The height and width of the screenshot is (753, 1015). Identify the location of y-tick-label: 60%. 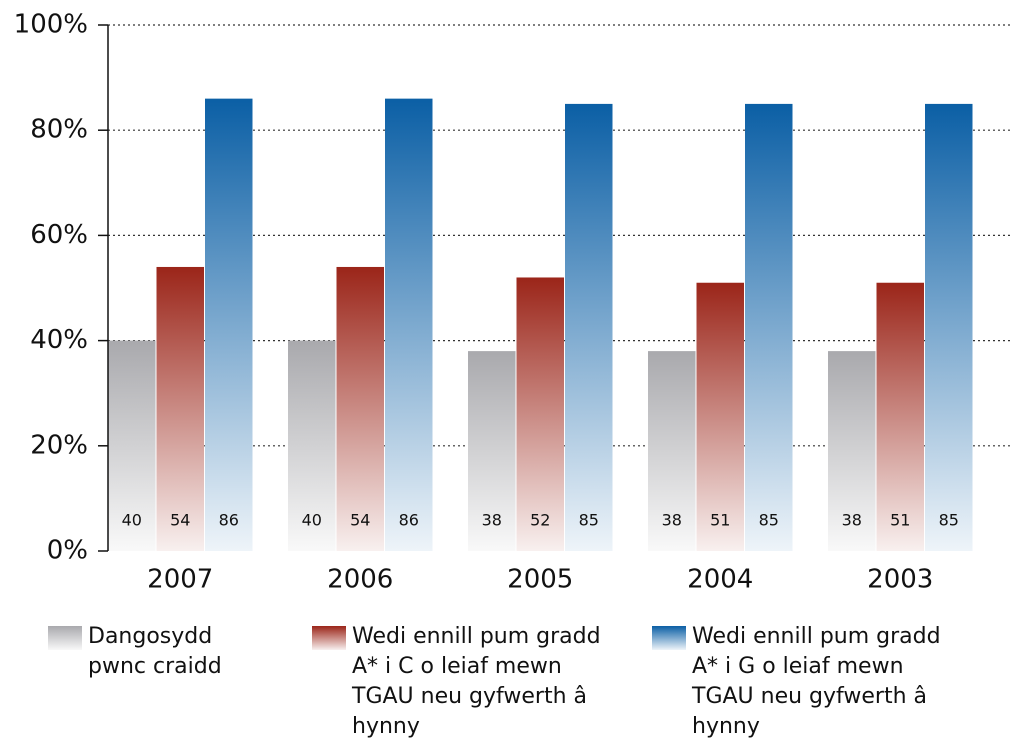
(59, 235).